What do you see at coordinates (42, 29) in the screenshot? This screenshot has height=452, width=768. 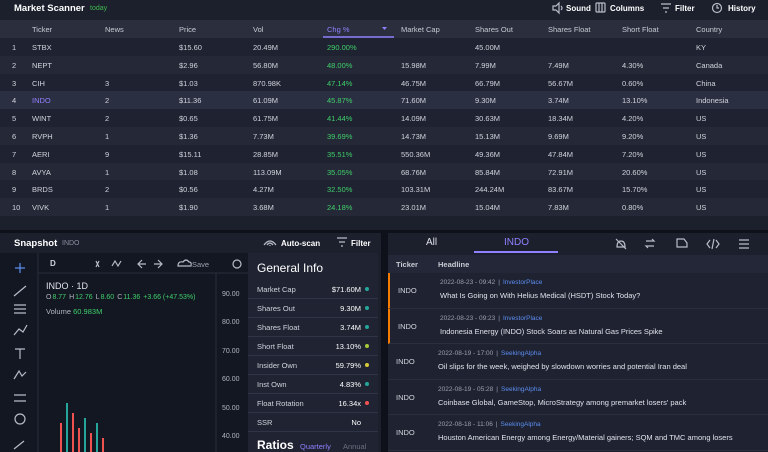 I see `column-header: Ticker` at bounding box center [42, 29].